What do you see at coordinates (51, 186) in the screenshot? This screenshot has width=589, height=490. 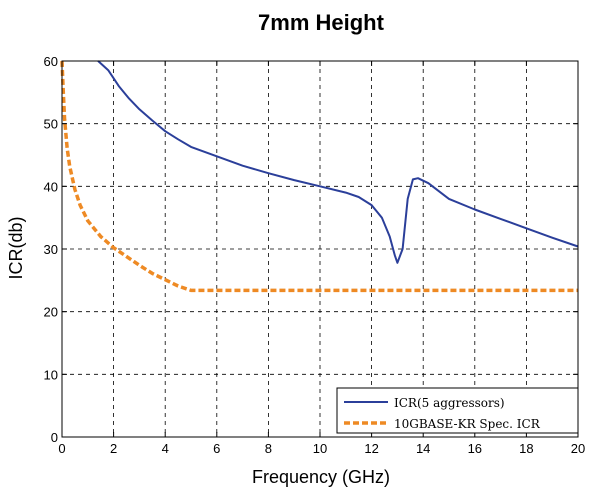 I see `y-tick-label: 40` at bounding box center [51, 186].